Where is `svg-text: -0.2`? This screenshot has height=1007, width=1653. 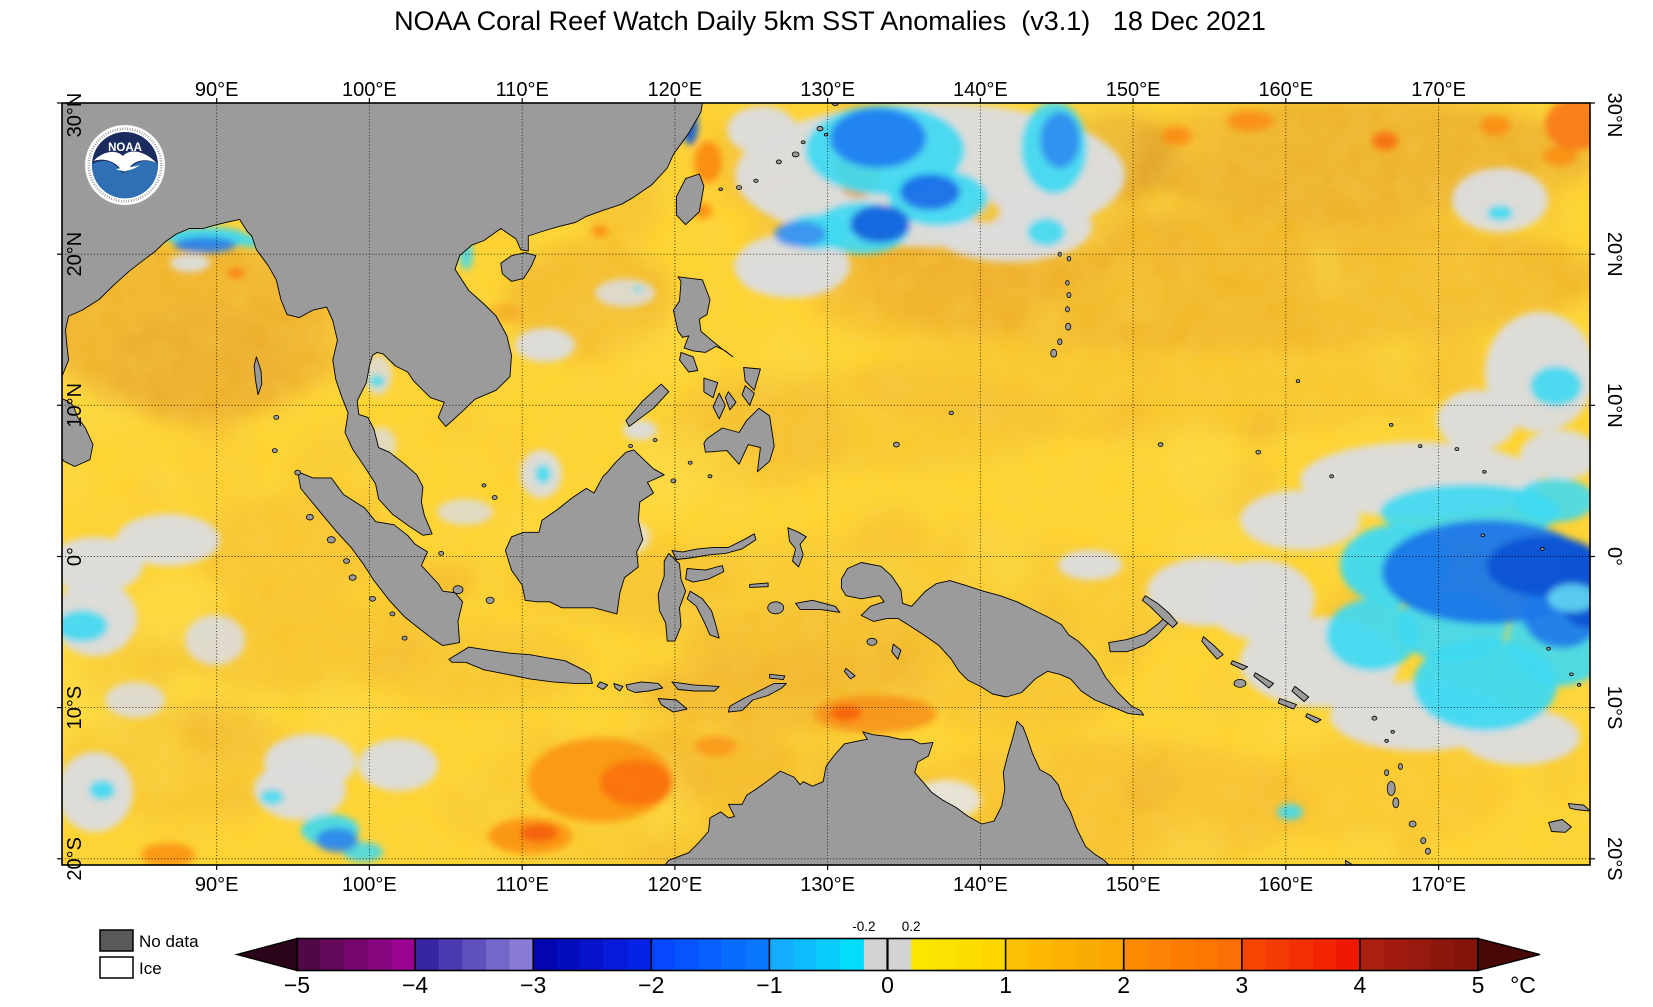 svg-text: -0.2 is located at coordinates (863, 926).